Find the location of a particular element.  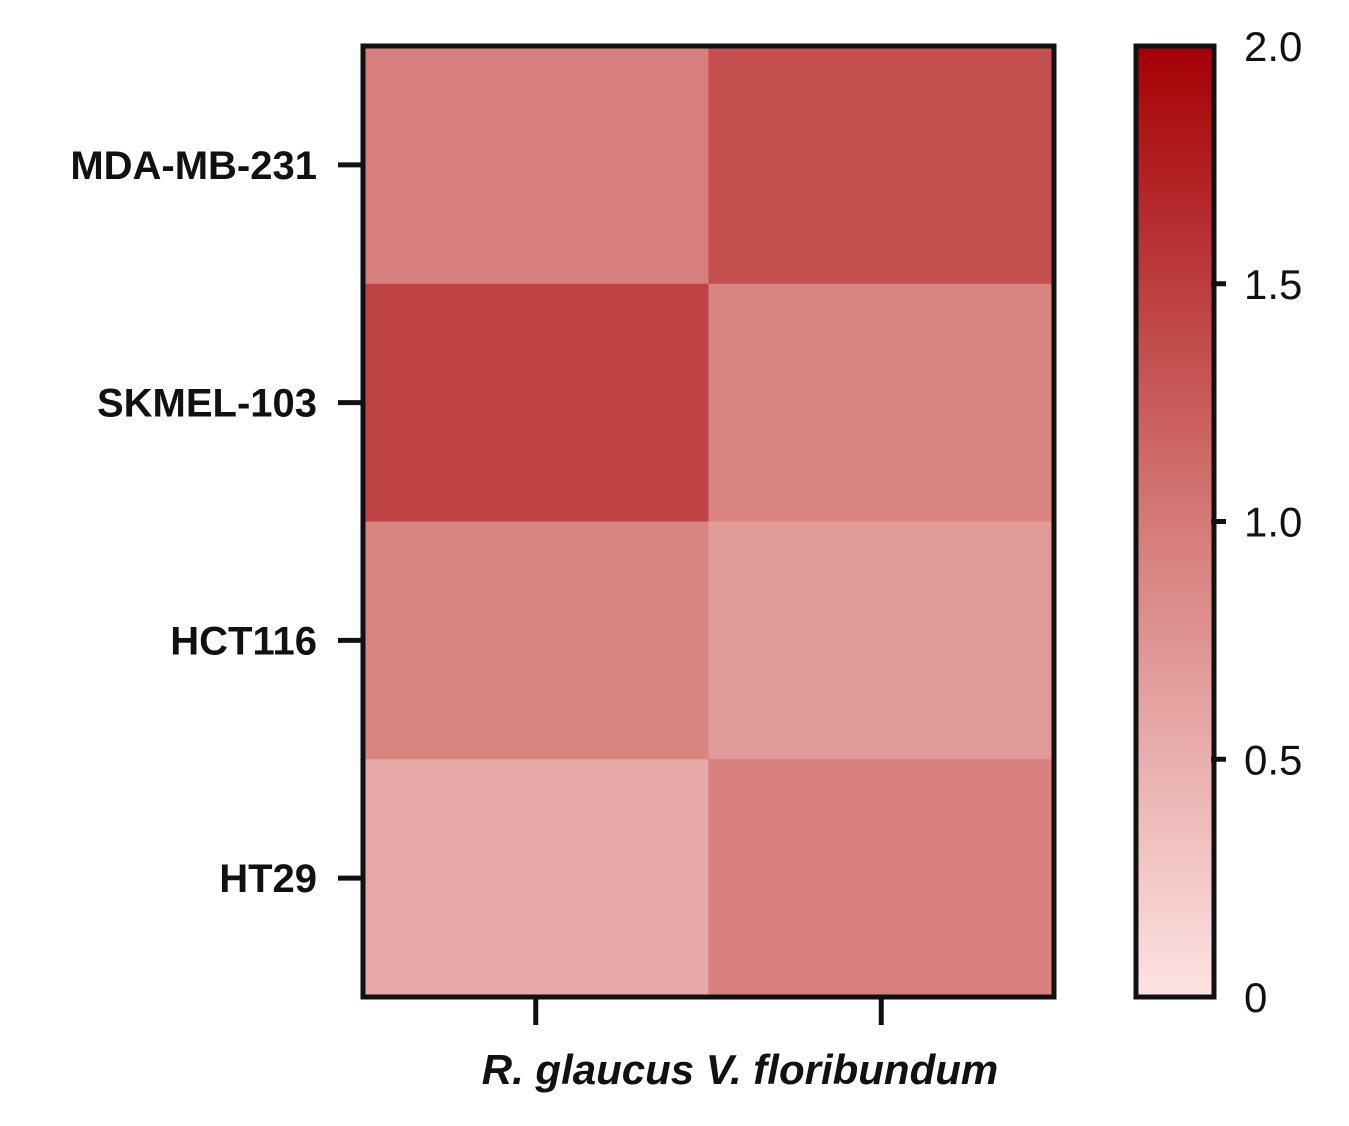

row-tick-label: MDA-MB-231 is located at coordinates (193, 166).